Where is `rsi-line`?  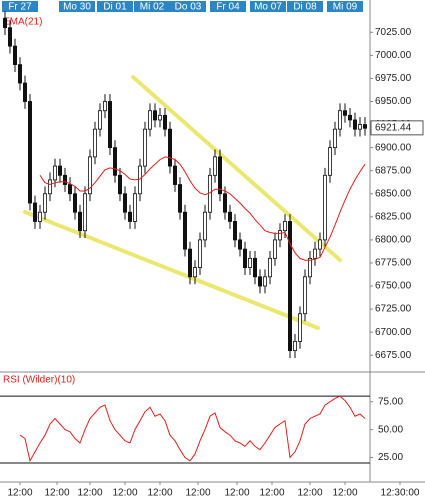 rsi-line is located at coordinates (192, 429).